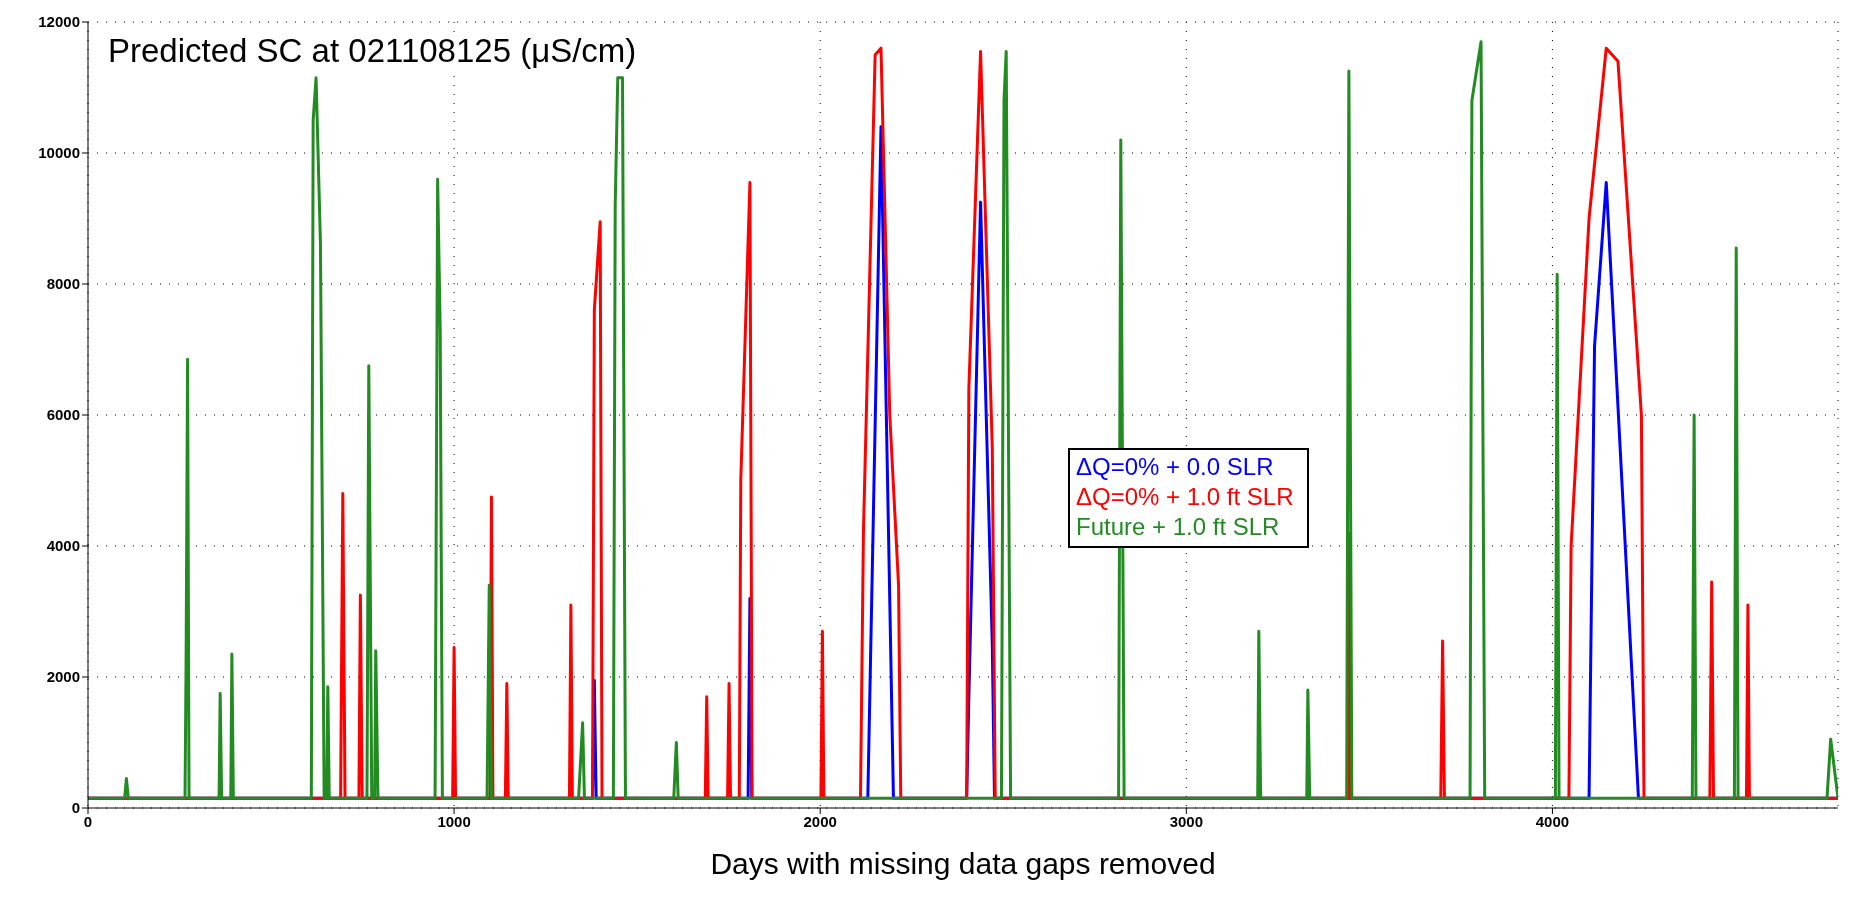 This screenshot has height=910, width=1864. What do you see at coordinates (63, 546) in the screenshot?
I see `y-tick-label: 4000` at bounding box center [63, 546].